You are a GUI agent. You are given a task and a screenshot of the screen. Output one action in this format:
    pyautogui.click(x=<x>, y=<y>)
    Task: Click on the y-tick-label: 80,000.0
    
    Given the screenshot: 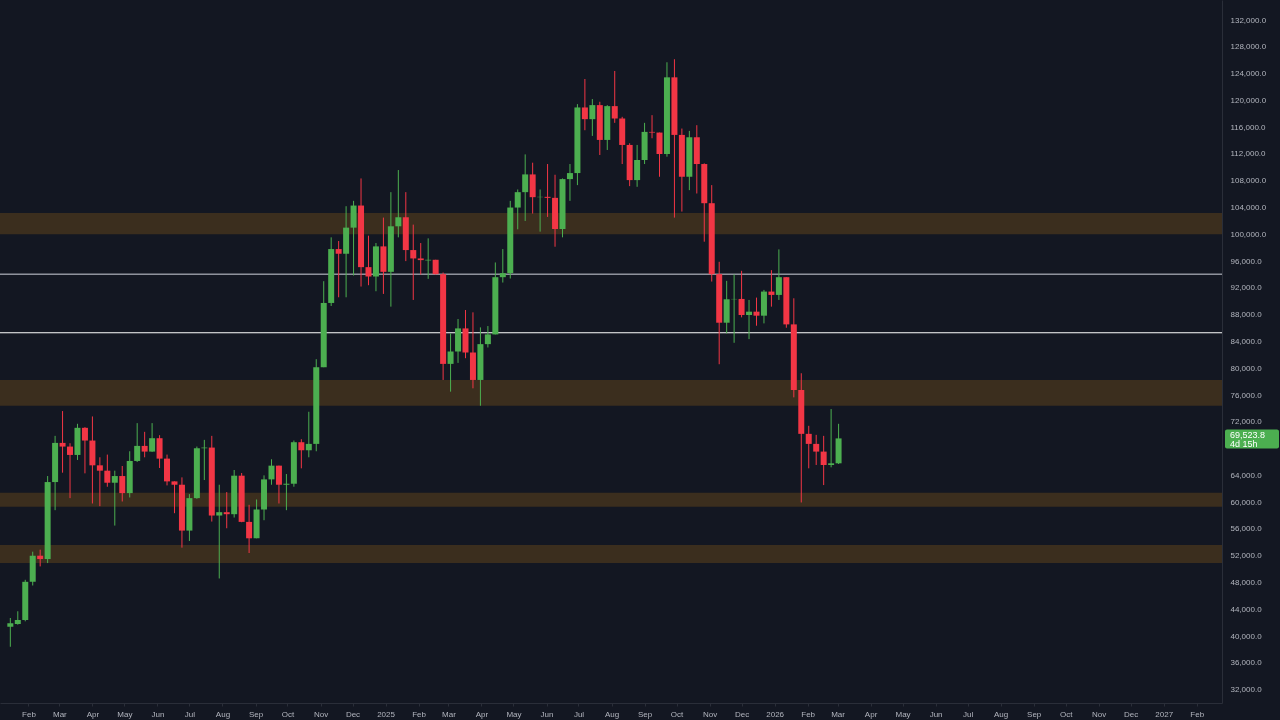 What is the action you would take?
    pyautogui.click(x=1246, y=368)
    